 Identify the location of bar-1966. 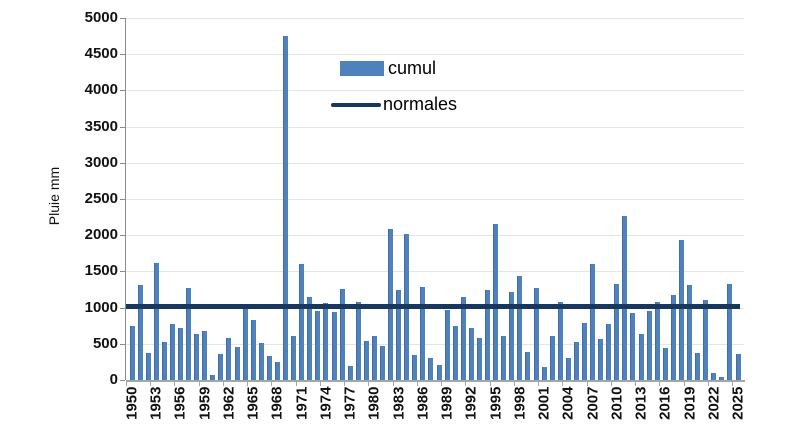
(261, 361).